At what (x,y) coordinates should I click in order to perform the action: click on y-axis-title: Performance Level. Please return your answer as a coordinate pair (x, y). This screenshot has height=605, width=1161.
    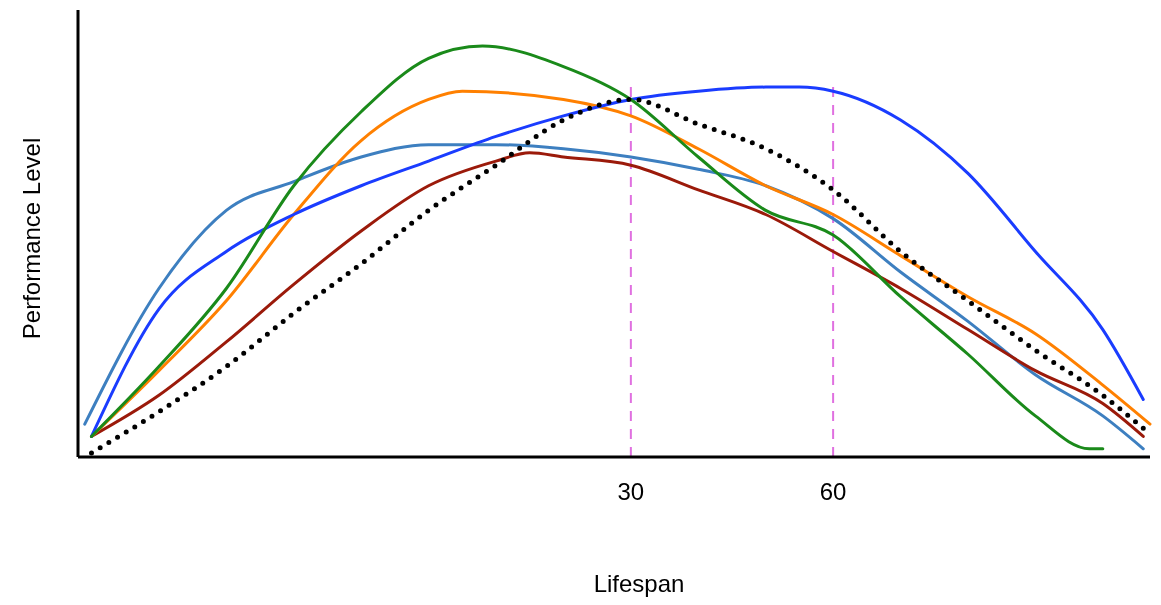
    Looking at the image, I should click on (31, 238).